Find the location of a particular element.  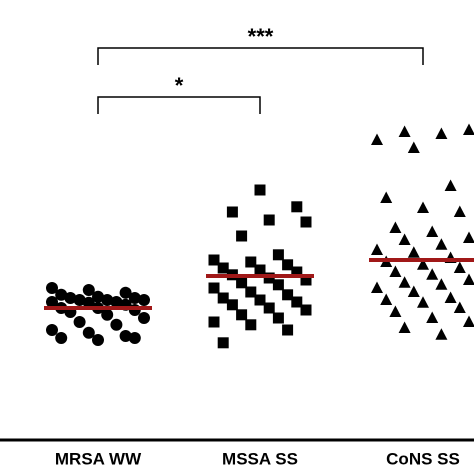

significance-label: * is located at coordinates (179, 85).